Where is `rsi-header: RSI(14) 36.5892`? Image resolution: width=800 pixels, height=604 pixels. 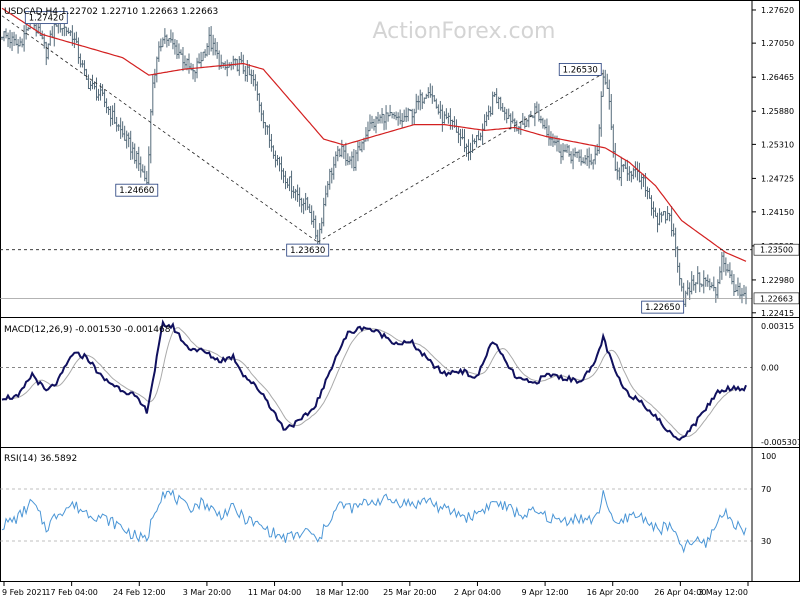 rsi-header: RSI(14) 36.5892 is located at coordinates (40, 459).